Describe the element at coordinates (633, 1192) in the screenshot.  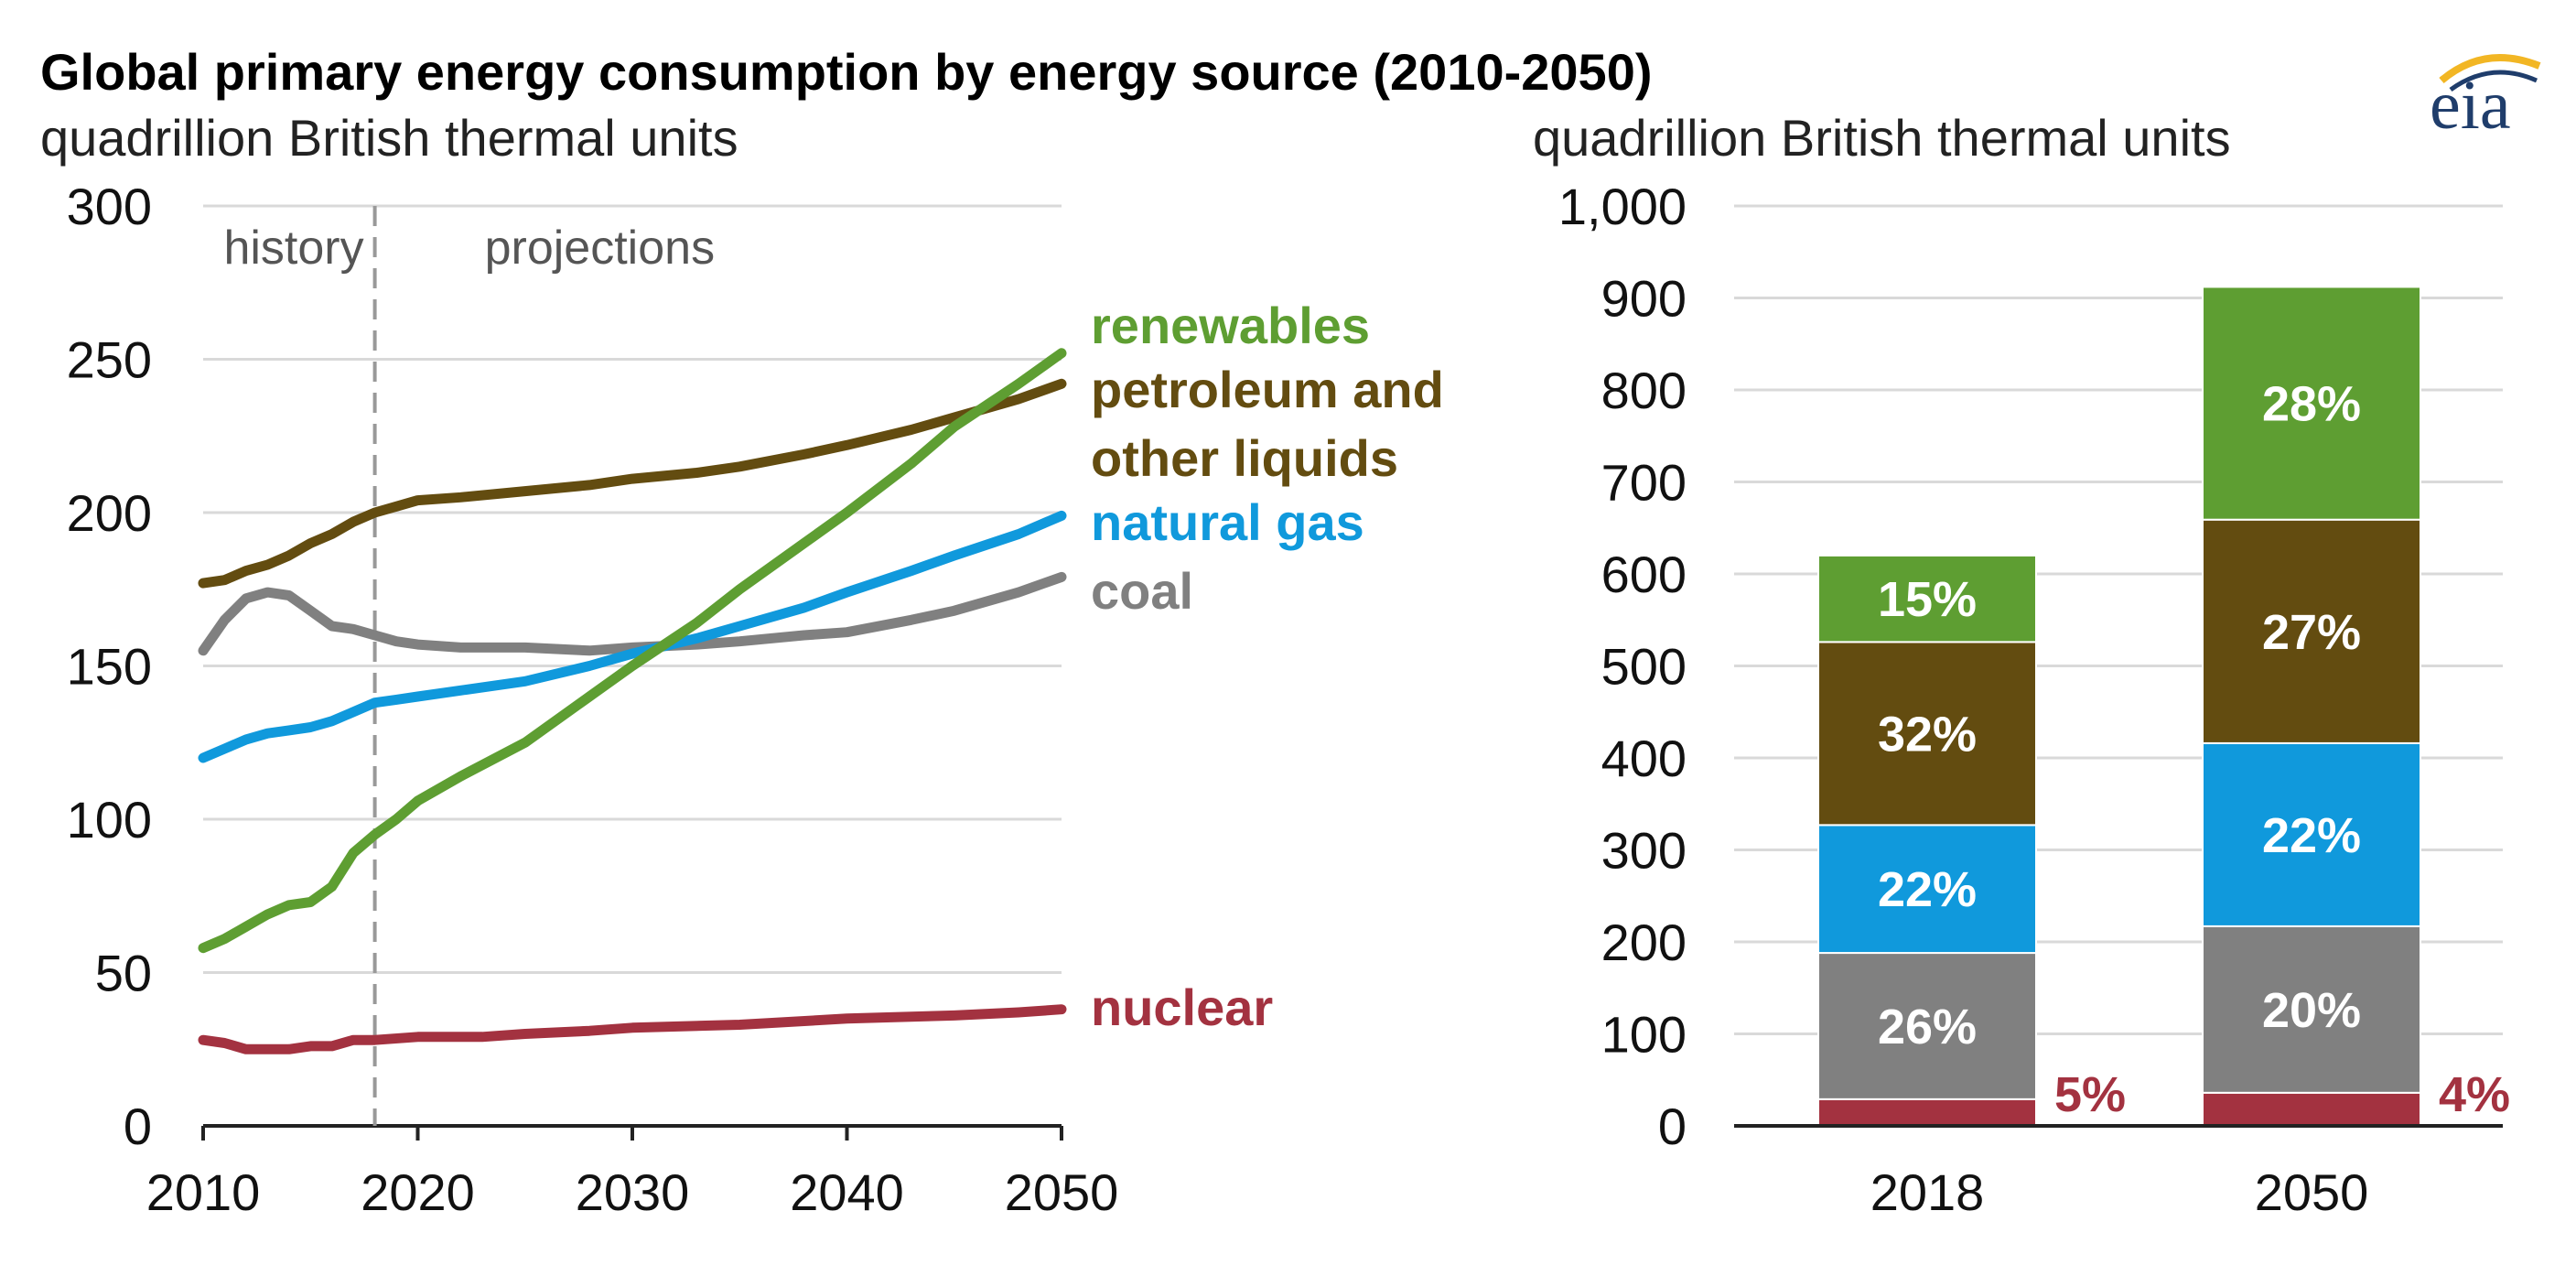
I see `line-x-tick-label: 2030` at that location.